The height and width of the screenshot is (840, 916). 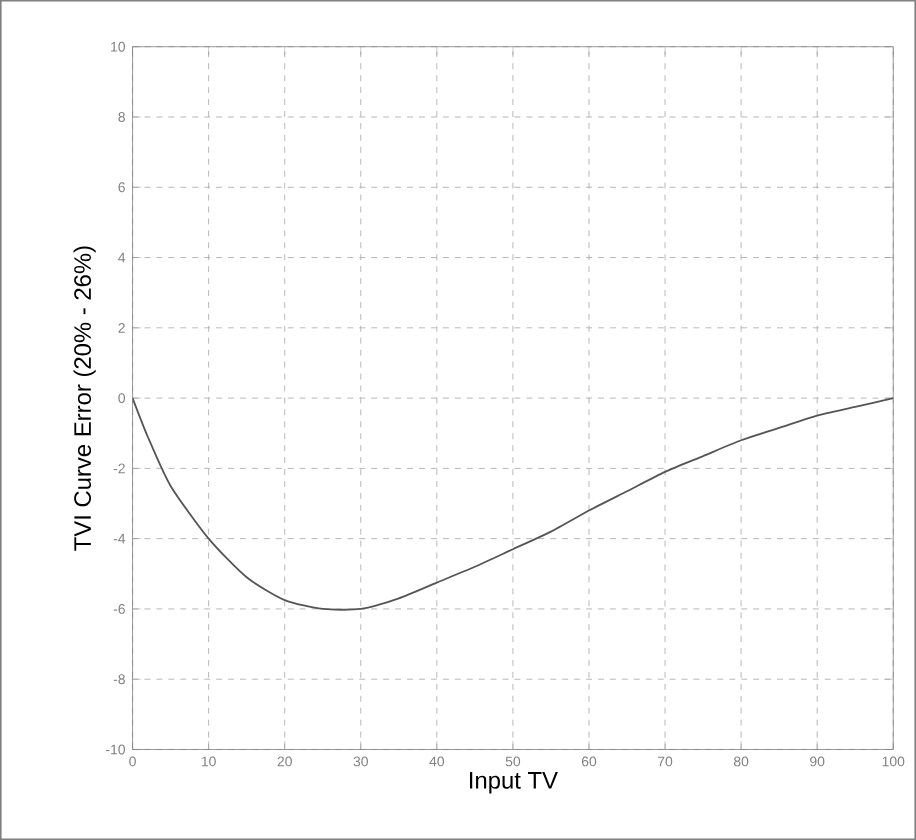 I want to click on y-axis-title: TVI Curve Error (20% - 26%), so click(x=84, y=398).